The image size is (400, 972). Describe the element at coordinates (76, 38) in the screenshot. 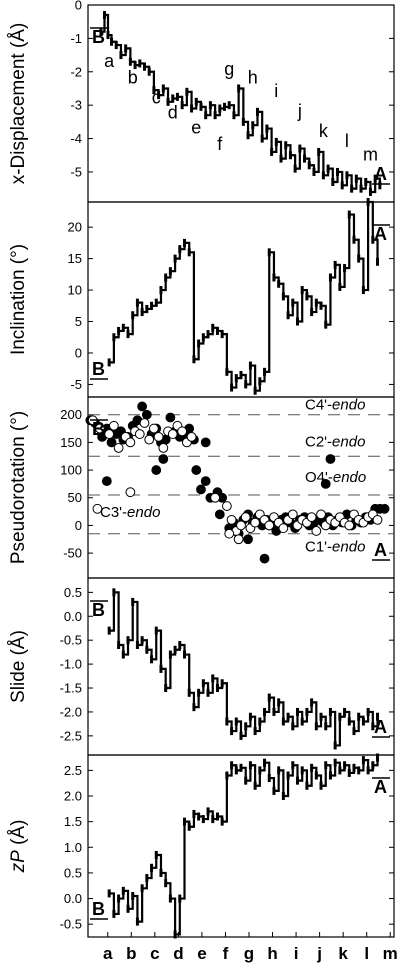

I see `y-tick-label: -1` at that location.